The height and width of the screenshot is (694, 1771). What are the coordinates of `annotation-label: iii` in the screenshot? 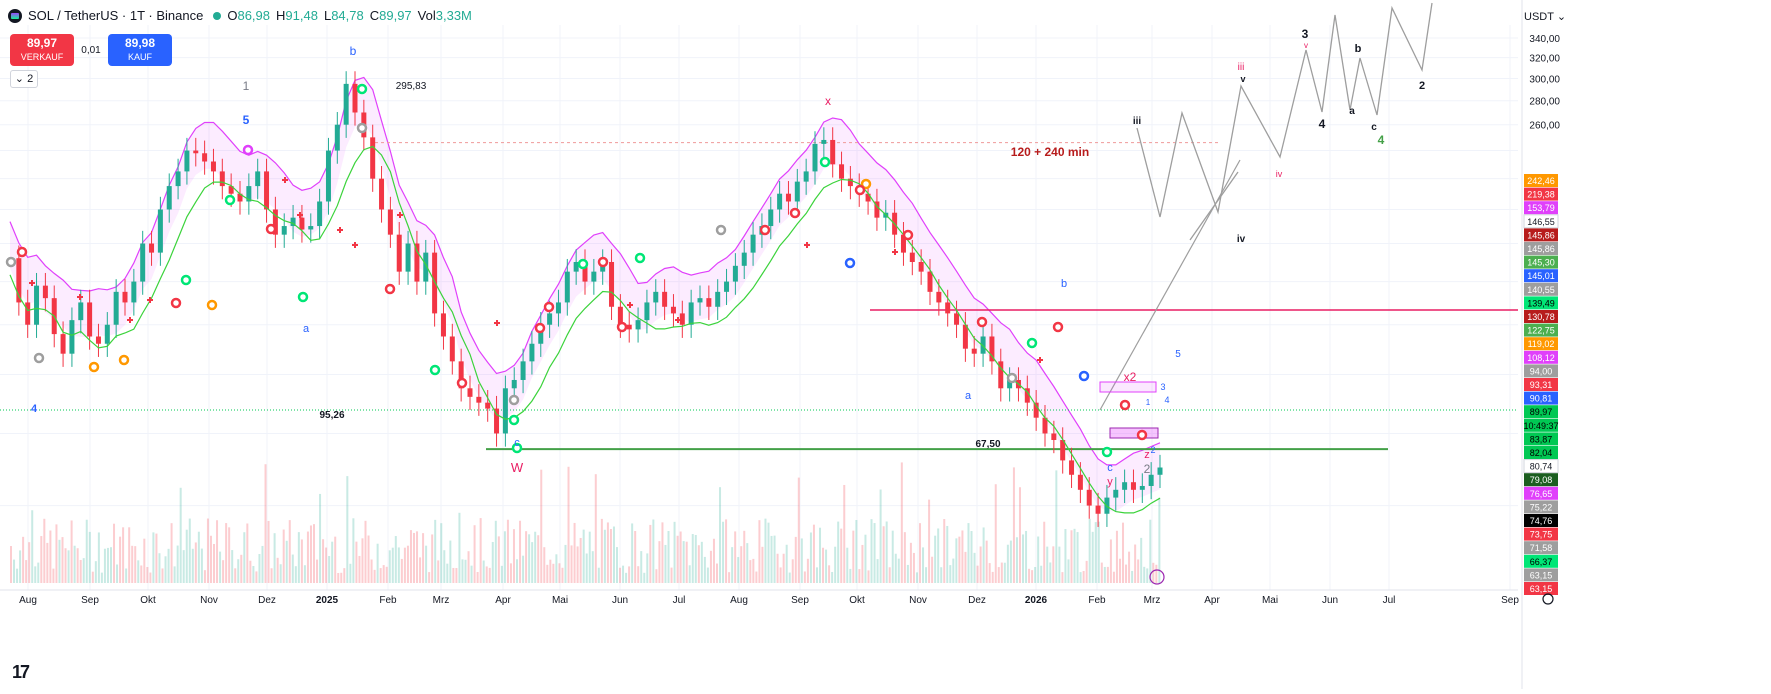 It's located at (1241, 67).